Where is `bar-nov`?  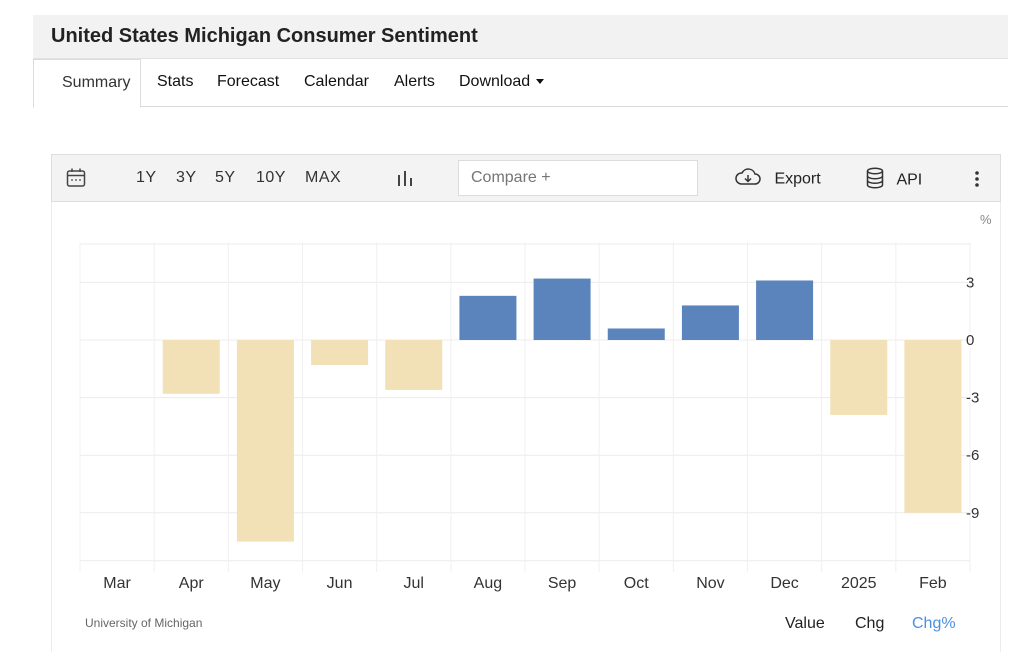
bar-nov is located at coordinates (710, 322).